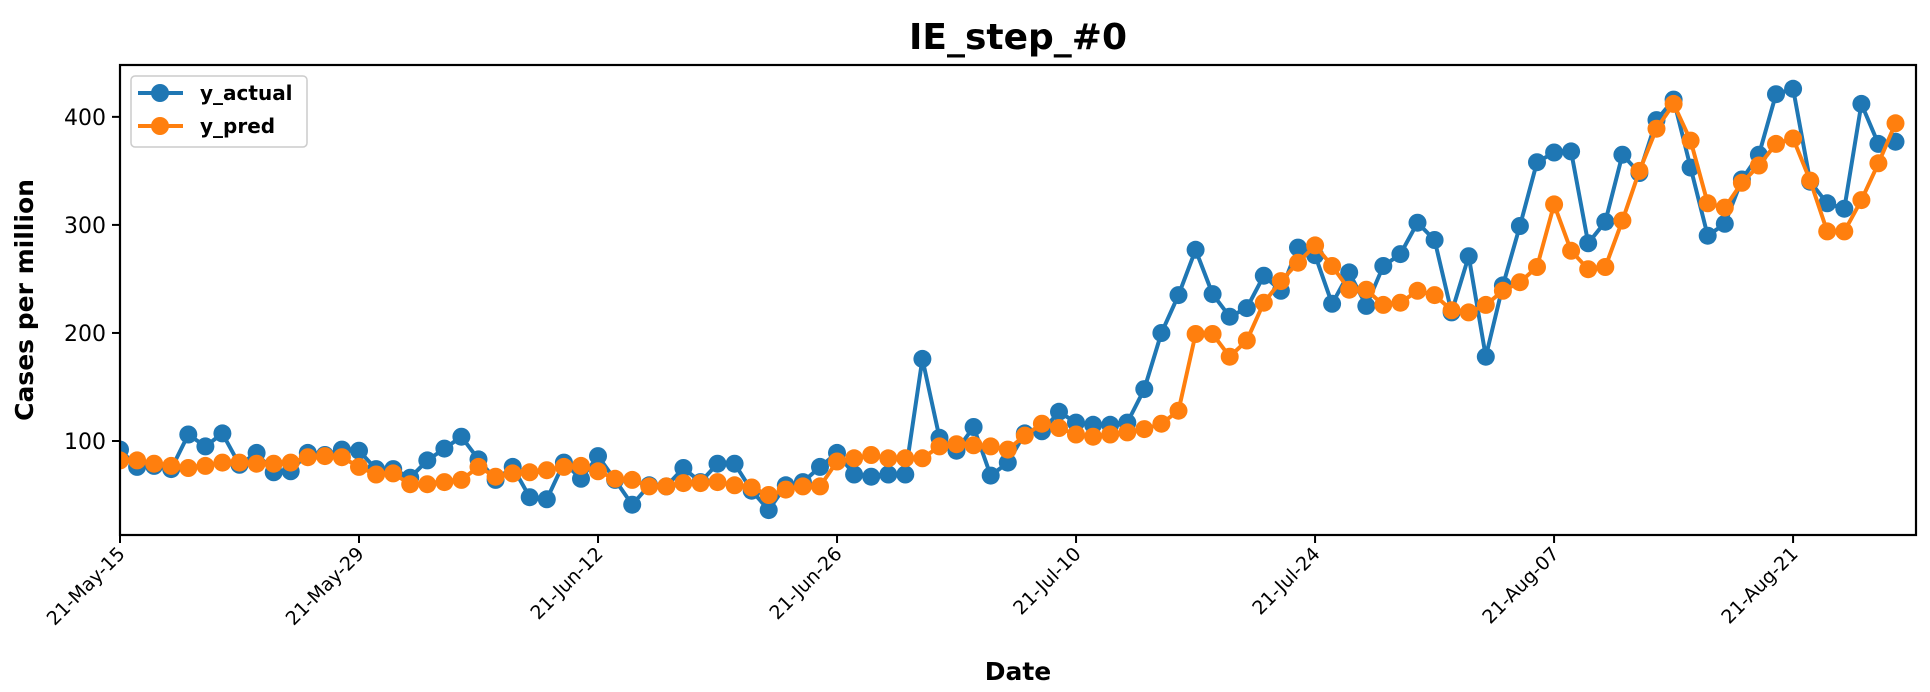 Image resolution: width=1930 pixels, height=692 pixels. Describe the element at coordinates (1520, 585) in the screenshot. I see `x-tick-label: 21-Aug-07` at that location.